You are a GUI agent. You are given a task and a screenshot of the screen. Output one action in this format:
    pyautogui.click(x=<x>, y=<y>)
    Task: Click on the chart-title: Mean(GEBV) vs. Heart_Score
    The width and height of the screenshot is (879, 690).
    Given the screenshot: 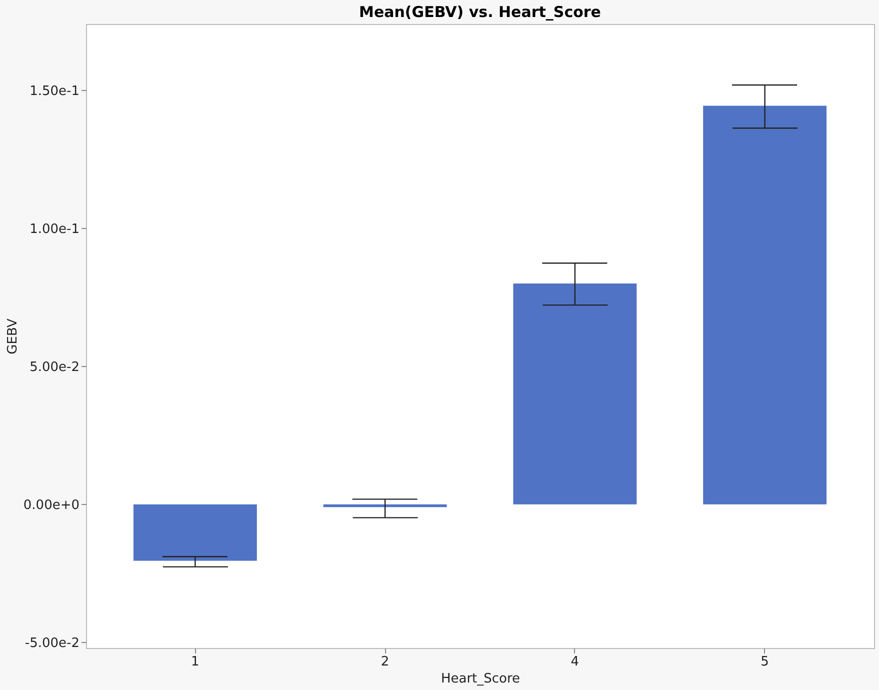 What is the action you would take?
    pyautogui.click(x=480, y=12)
    